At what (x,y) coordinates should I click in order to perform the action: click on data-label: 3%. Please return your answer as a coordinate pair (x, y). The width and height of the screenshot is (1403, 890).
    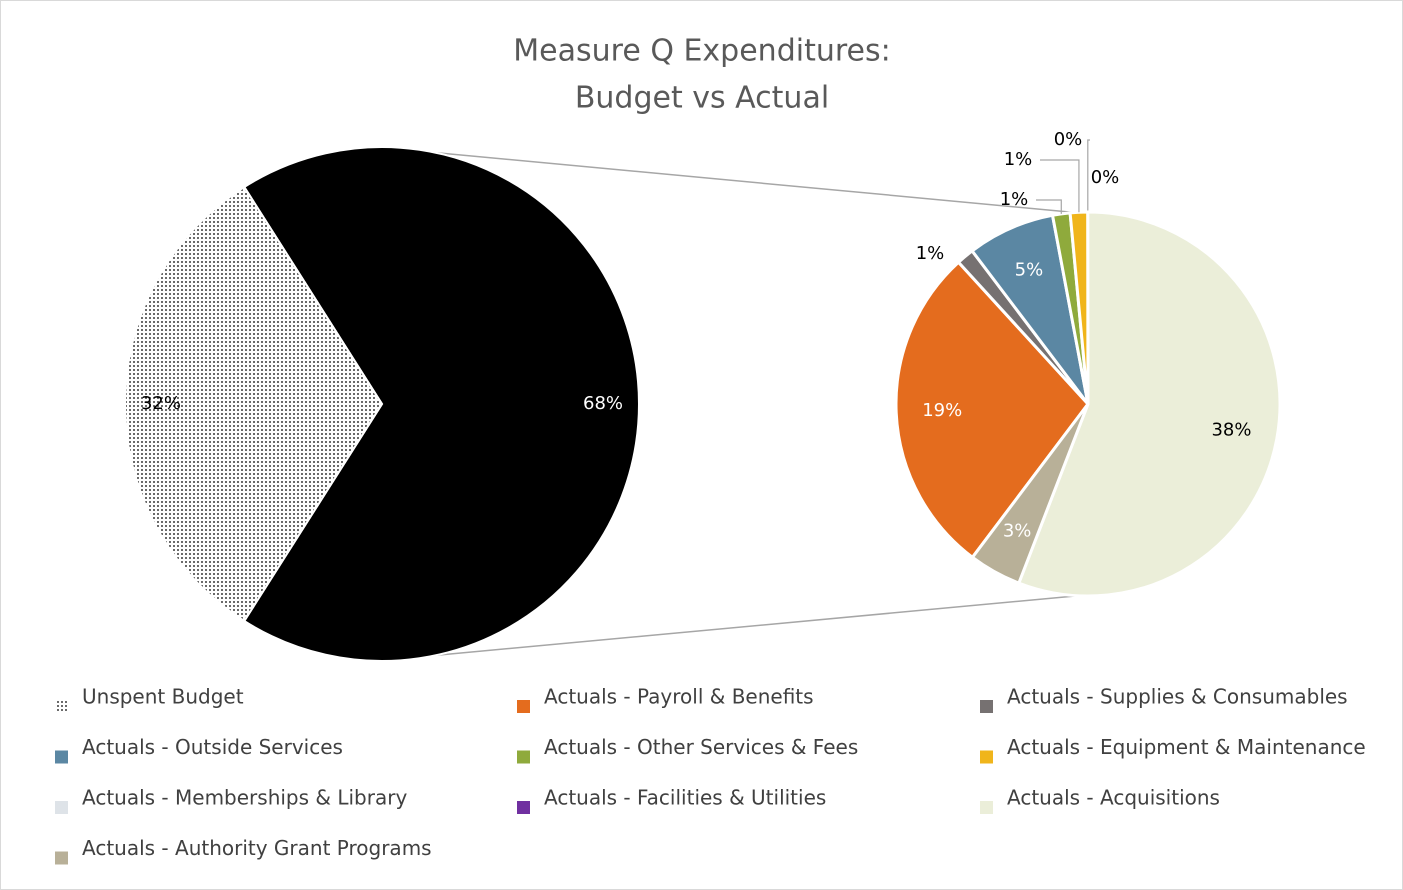
    Looking at the image, I should click on (1017, 531).